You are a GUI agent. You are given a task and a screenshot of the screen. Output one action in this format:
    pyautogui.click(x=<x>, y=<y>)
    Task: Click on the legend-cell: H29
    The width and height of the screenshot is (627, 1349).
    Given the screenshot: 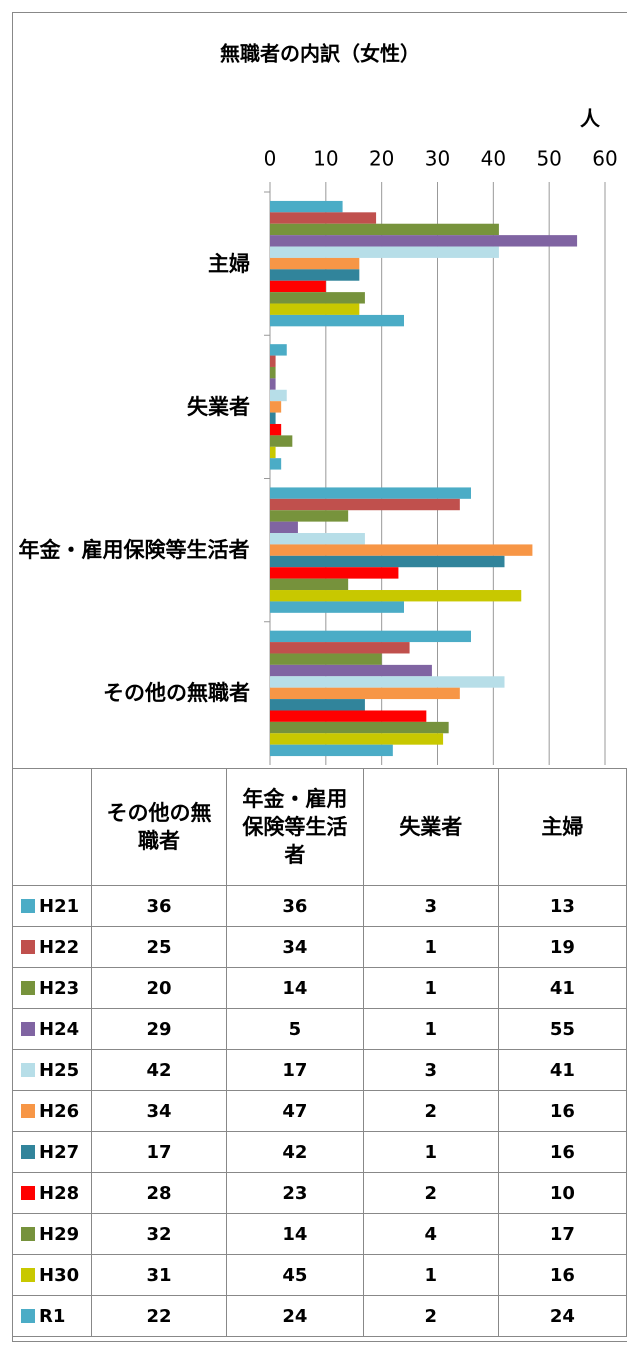 What is the action you would take?
    pyautogui.click(x=52, y=1234)
    